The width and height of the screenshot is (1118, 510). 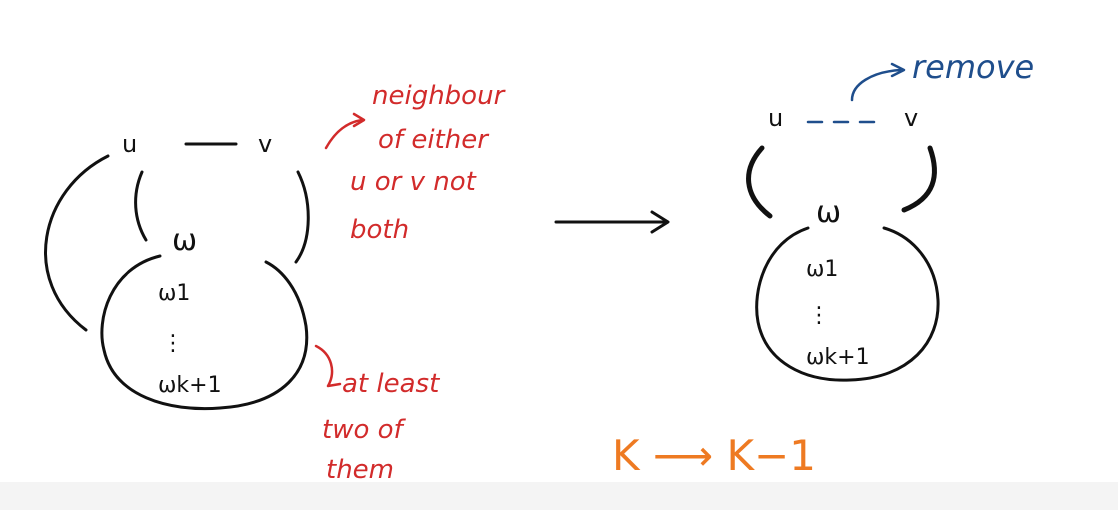 I want to click on transform-arrow-head, so click(x=660, y=222).